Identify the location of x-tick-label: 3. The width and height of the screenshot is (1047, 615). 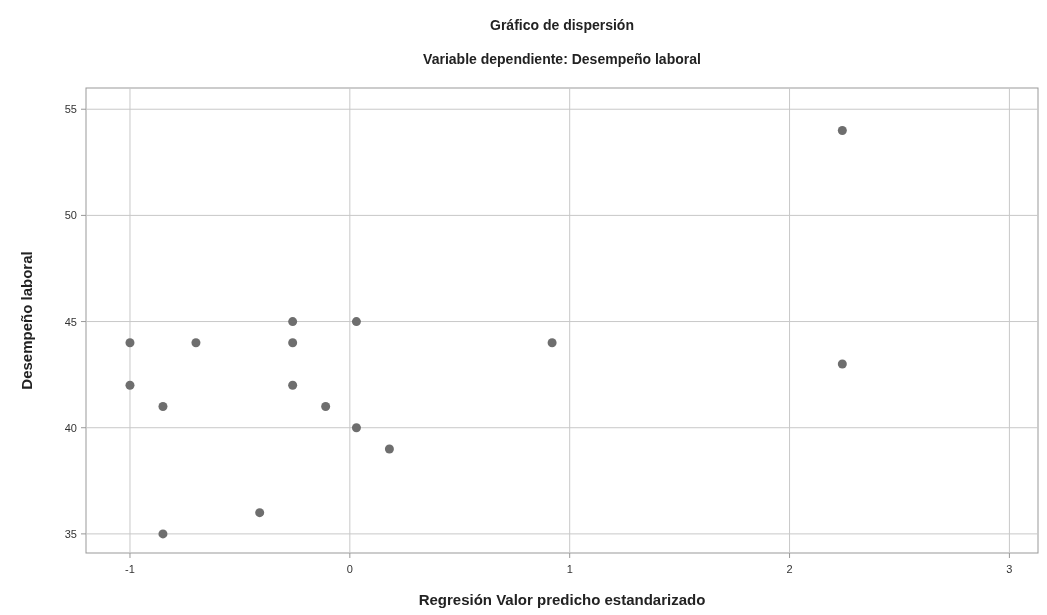
(1009, 569).